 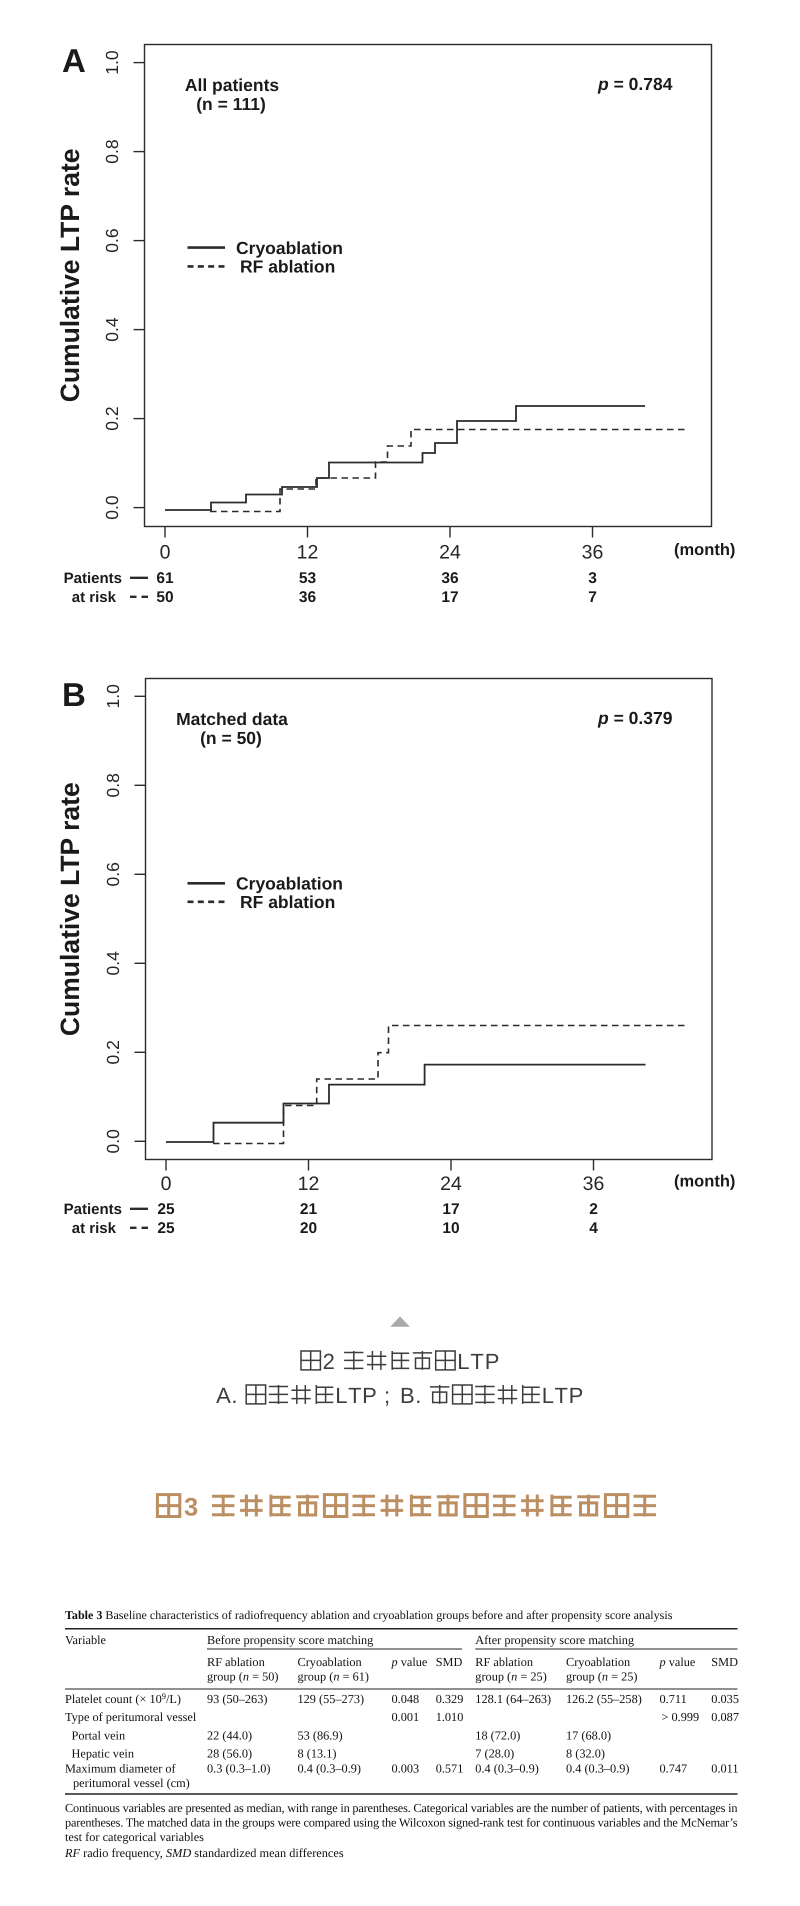 What do you see at coordinates (554, 1640) in the screenshot?
I see `svg-text:After propensity score matchin: After propensity score matching` at bounding box center [554, 1640].